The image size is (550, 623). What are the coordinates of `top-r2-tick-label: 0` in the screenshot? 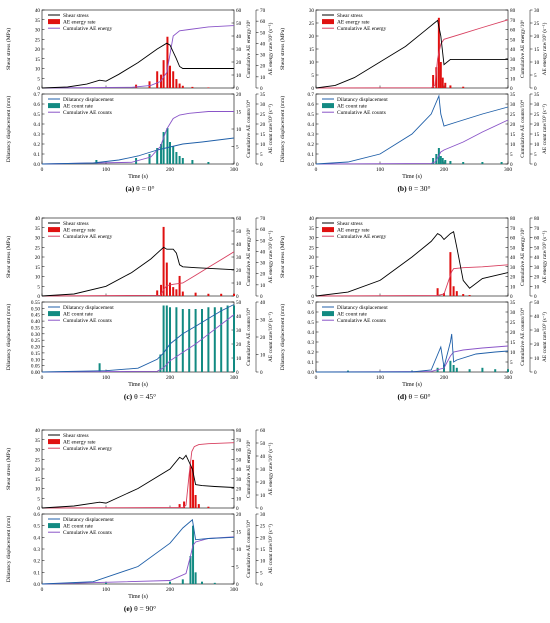 It's located at (261, 509).